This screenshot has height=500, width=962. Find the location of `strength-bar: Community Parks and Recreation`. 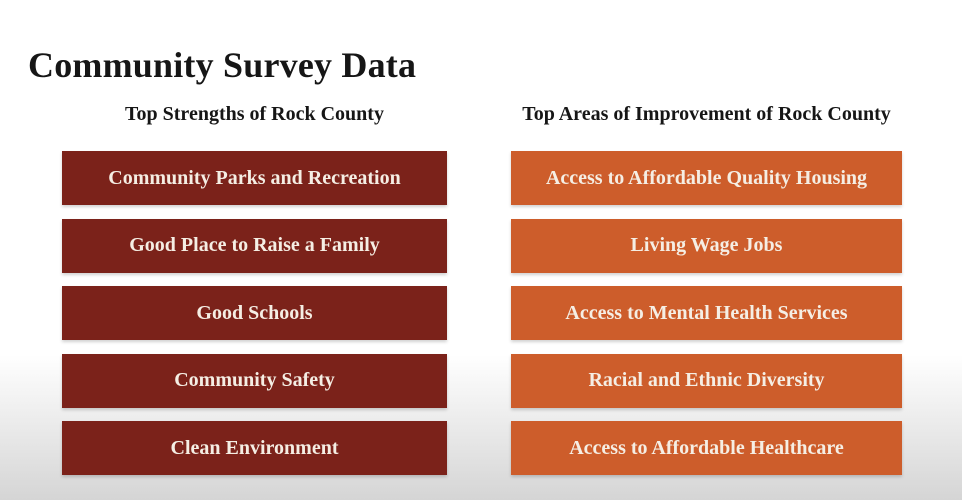

strength-bar: Community Parks and Recreation is located at coordinates (254, 178).